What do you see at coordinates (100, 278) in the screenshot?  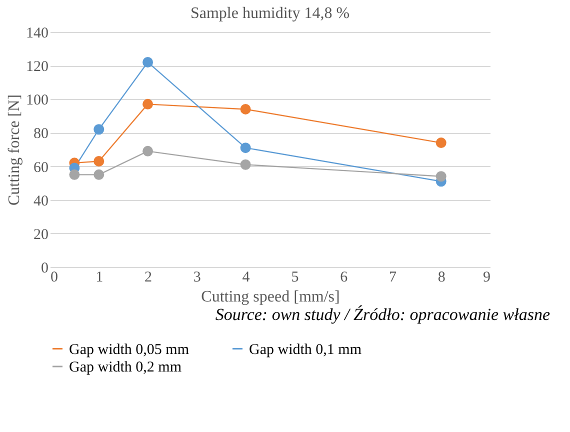 I see `x-tick-label: 1` at bounding box center [100, 278].